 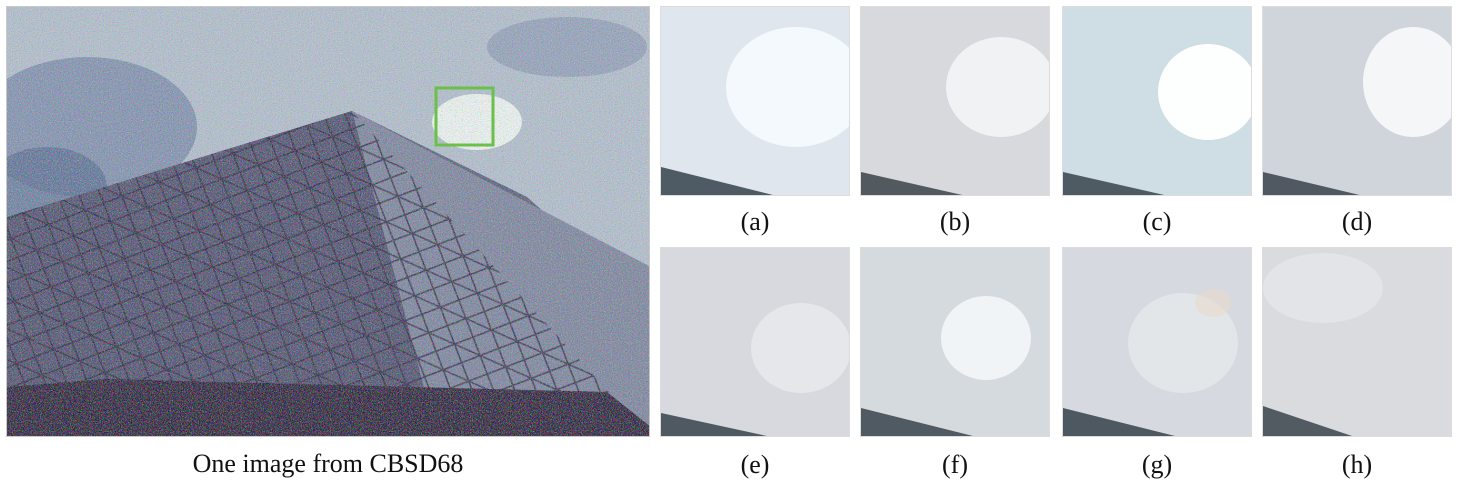 I want to click on patch-h, so click(x=1357, y=342).